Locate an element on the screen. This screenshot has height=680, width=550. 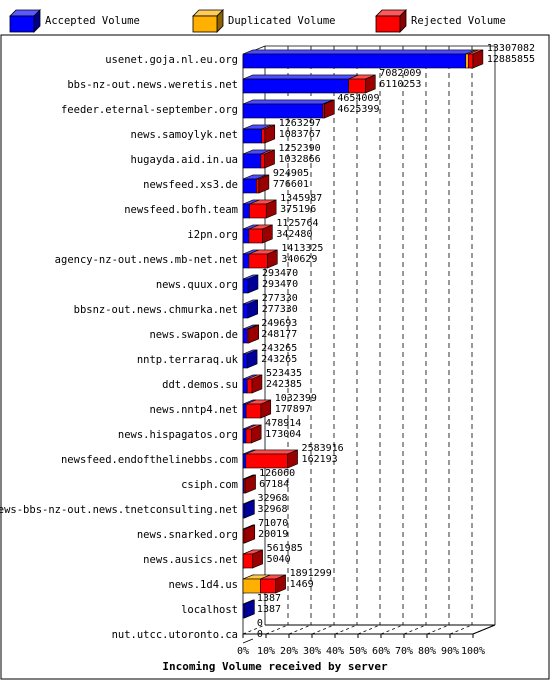
total-value-label: 1891299 is located at coordinates (311, 573).